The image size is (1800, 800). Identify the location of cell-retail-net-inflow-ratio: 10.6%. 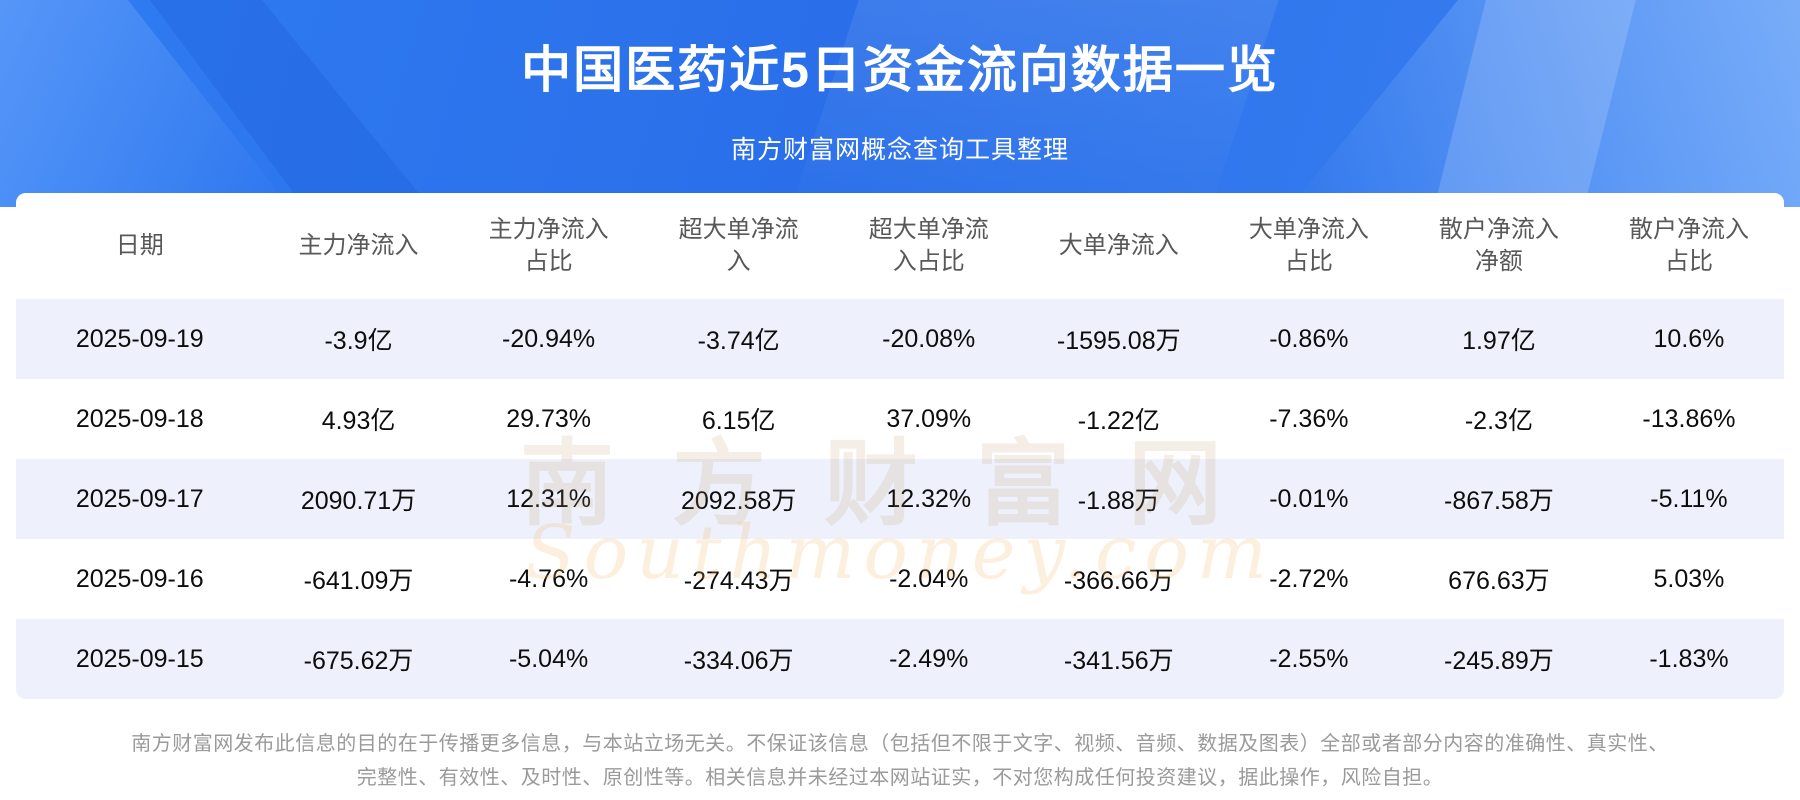
(1689, 338).